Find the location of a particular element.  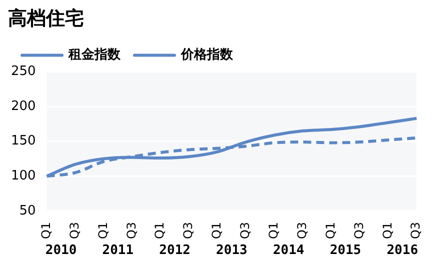

y-tick-label: 250 is located at coordinates (23, 72).